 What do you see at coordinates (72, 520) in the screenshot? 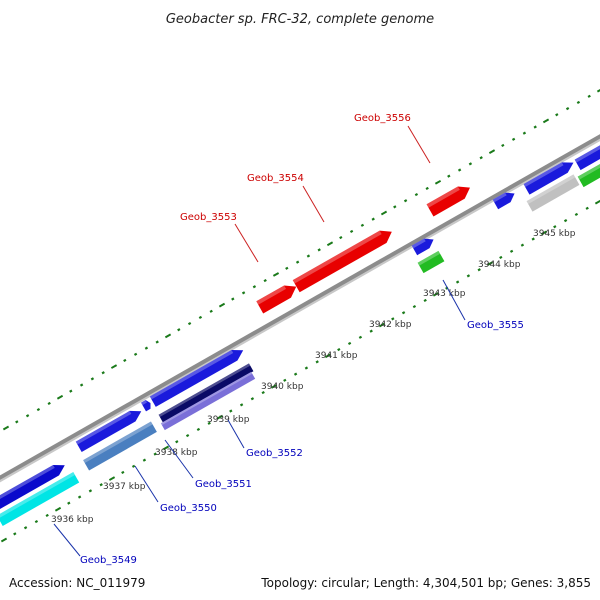
I see `kbp-label: 3936 kbp` at bounding box center [72, 520].